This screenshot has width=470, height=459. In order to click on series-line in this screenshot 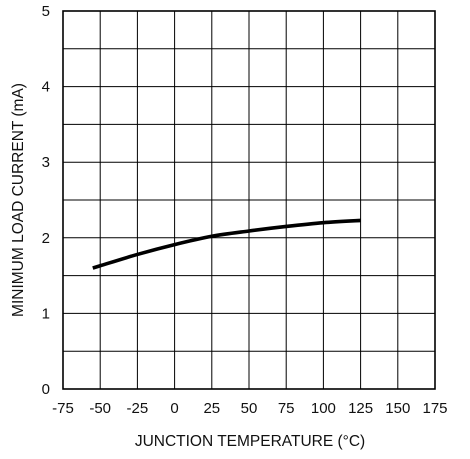, I will do `click(226, 244)`.